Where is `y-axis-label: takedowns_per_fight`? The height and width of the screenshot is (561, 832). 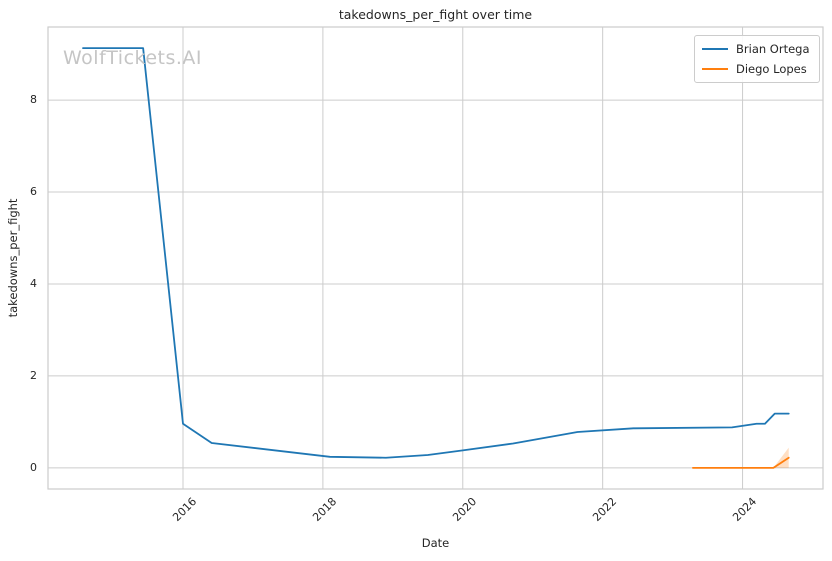
y-axis-label: takedowns_per_fight is located at coordinates (13, 258).